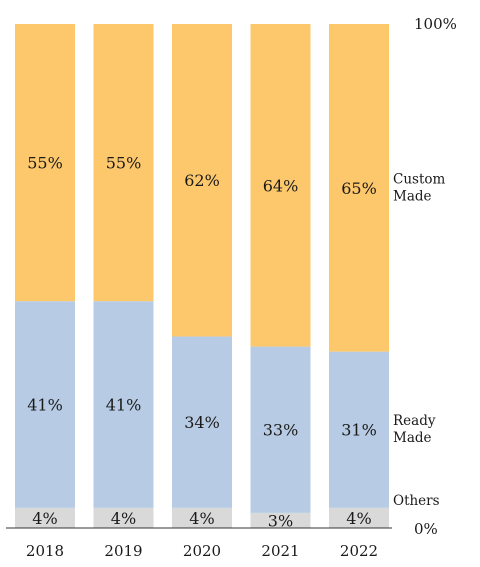 The width and height of the screenshot is (480, 567). I want to click on data-label: 62%, so click(202, 180).